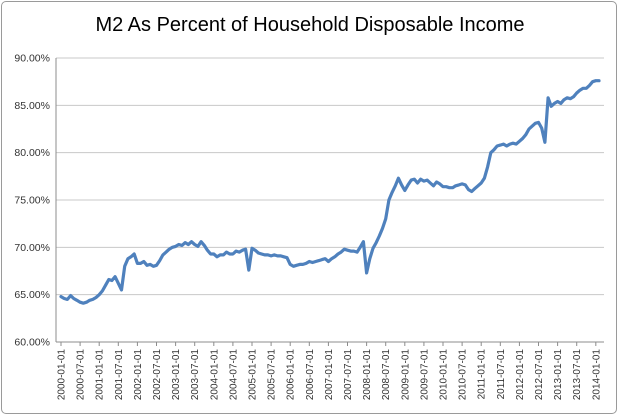 The image size is (620, 417). I want to click on x-tick-label: 2005-07-01, so click(272, 375).